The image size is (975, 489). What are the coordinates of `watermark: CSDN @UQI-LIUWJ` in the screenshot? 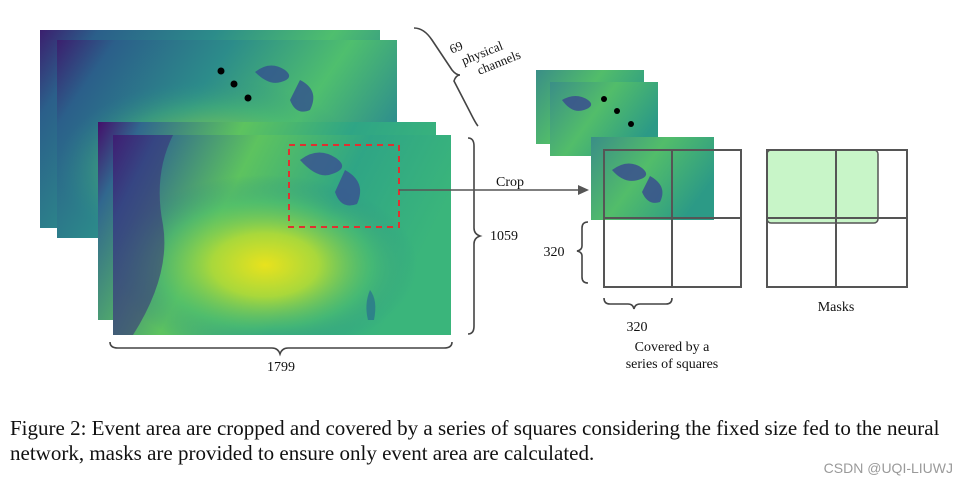 It's located at (888, 468).